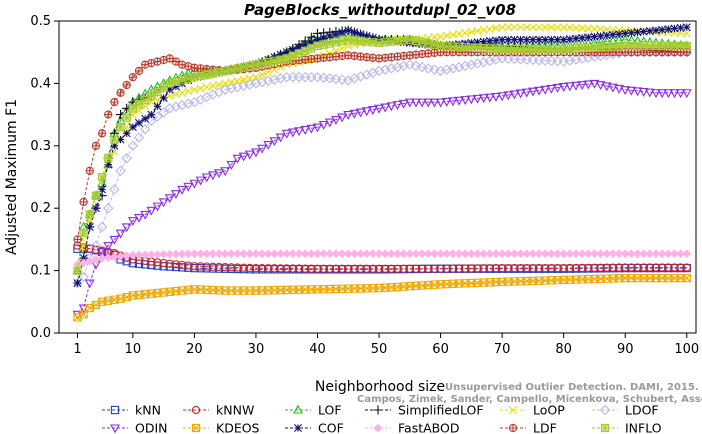 Image resolution: width=702 pixels, height=434 pixels. I want to click on y-tick-label: 0.4, so click(40, 83).